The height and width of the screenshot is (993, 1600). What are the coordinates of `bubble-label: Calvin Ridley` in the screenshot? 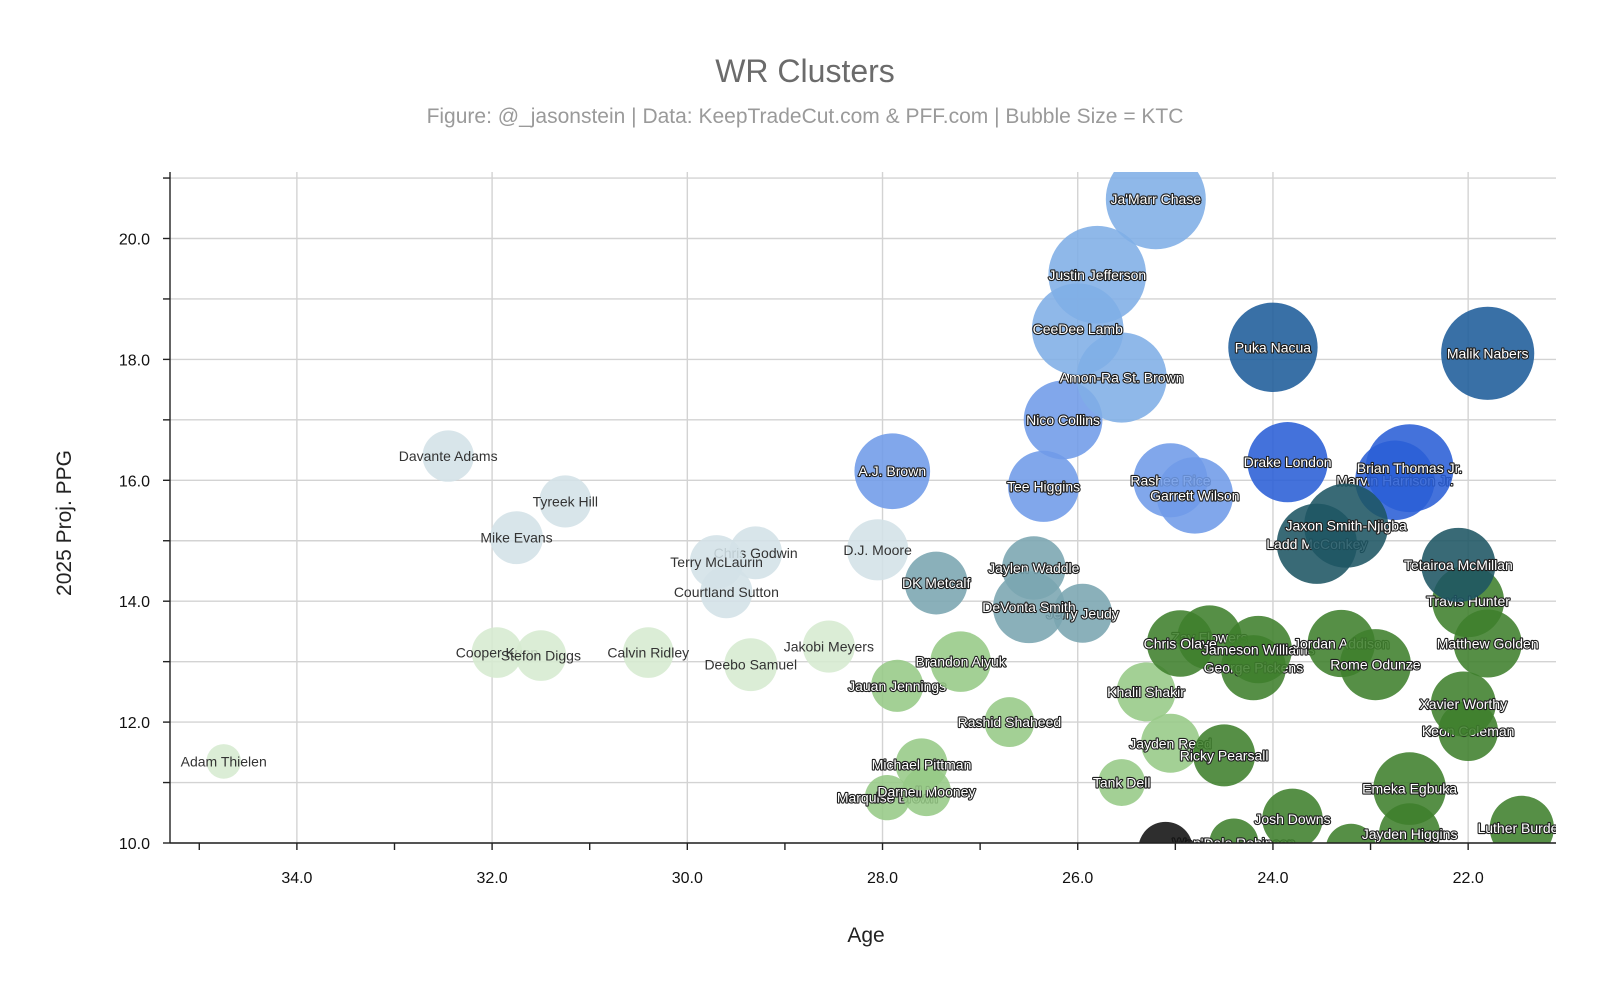 It's located at (648, 653).